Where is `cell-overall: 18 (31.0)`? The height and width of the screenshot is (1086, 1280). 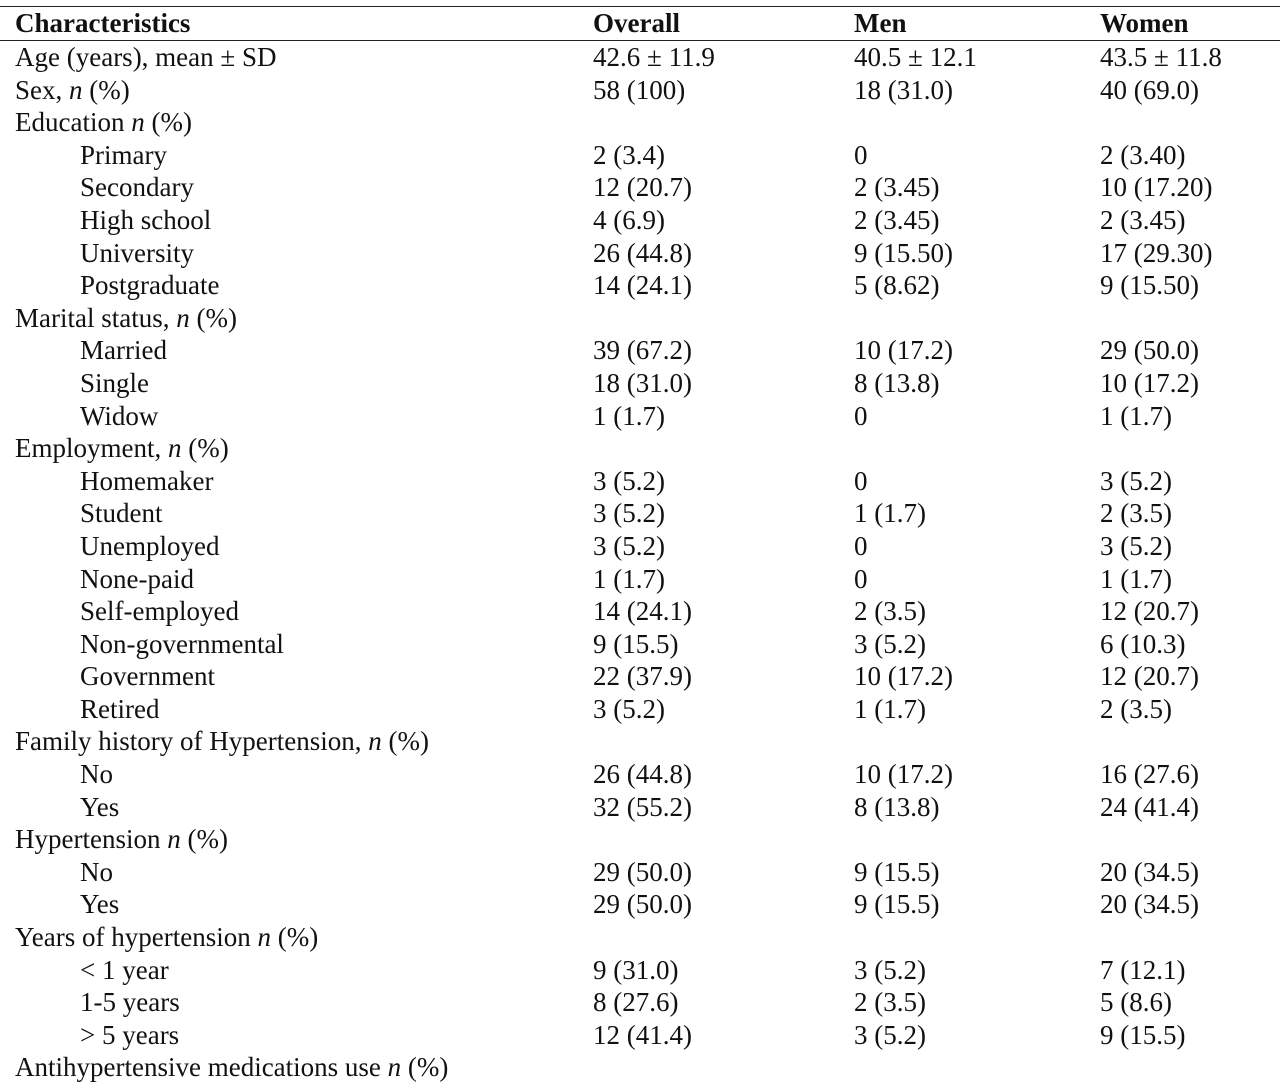 cell-overall: 18 (31.0) is located at coordinates (642, 382).